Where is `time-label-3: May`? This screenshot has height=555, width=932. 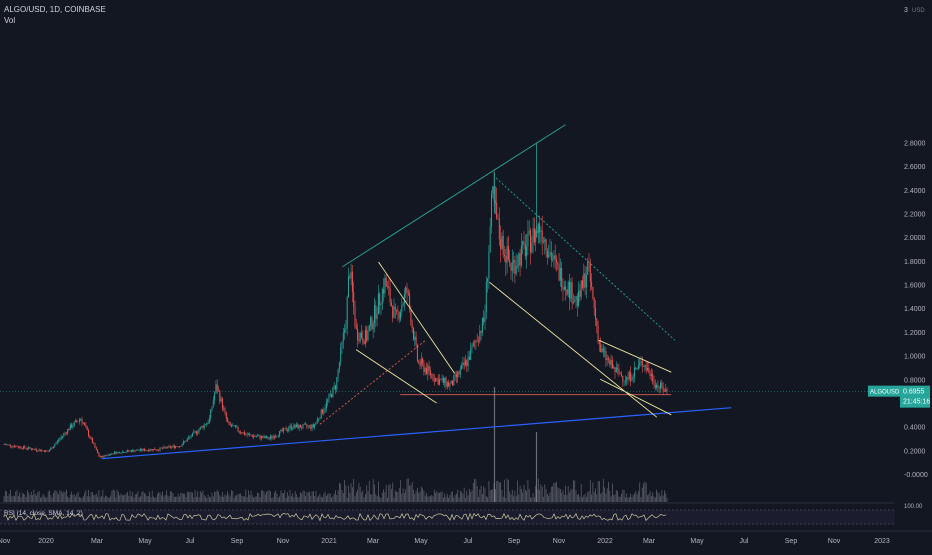
time-label-3: May is located at coordinates (145, 541).